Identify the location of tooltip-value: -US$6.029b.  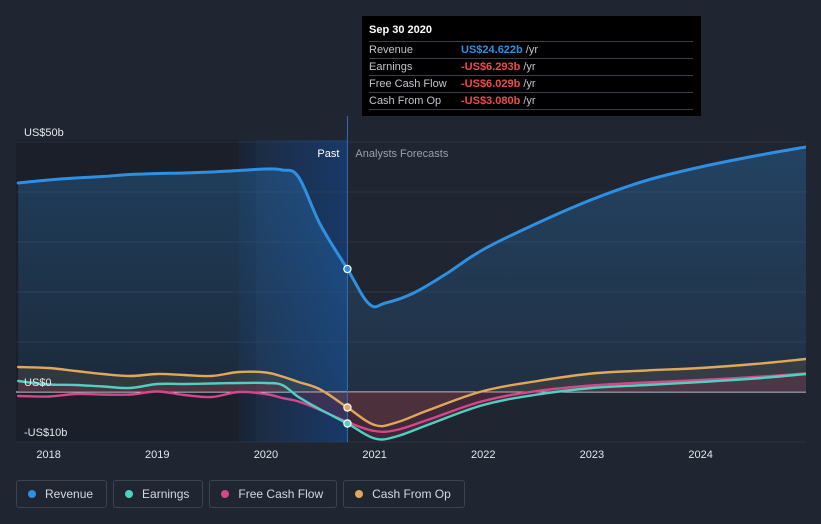
(491, 84).